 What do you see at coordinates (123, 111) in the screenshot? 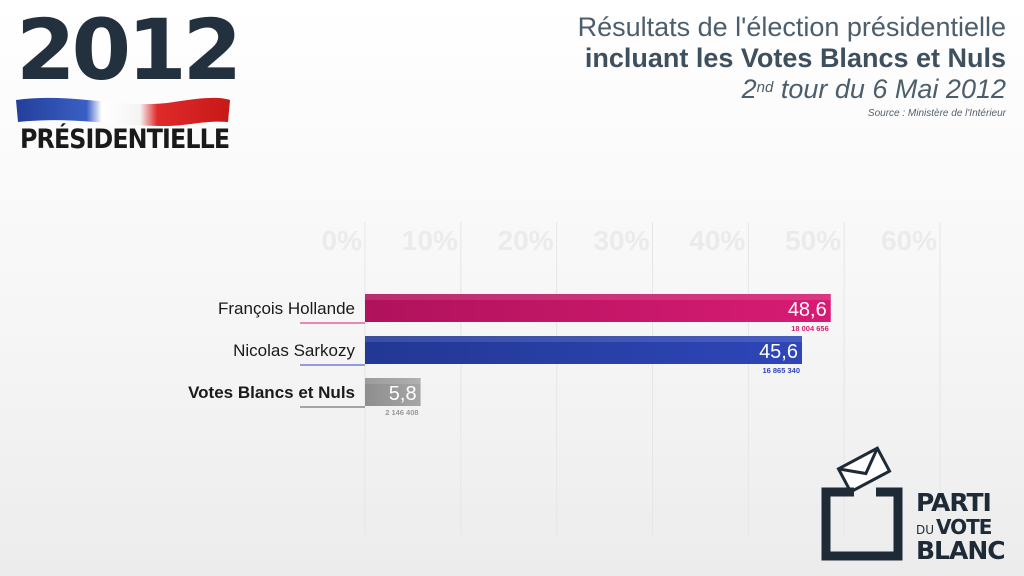
I see `french-flag-icon` at bounding box center [123, 111].